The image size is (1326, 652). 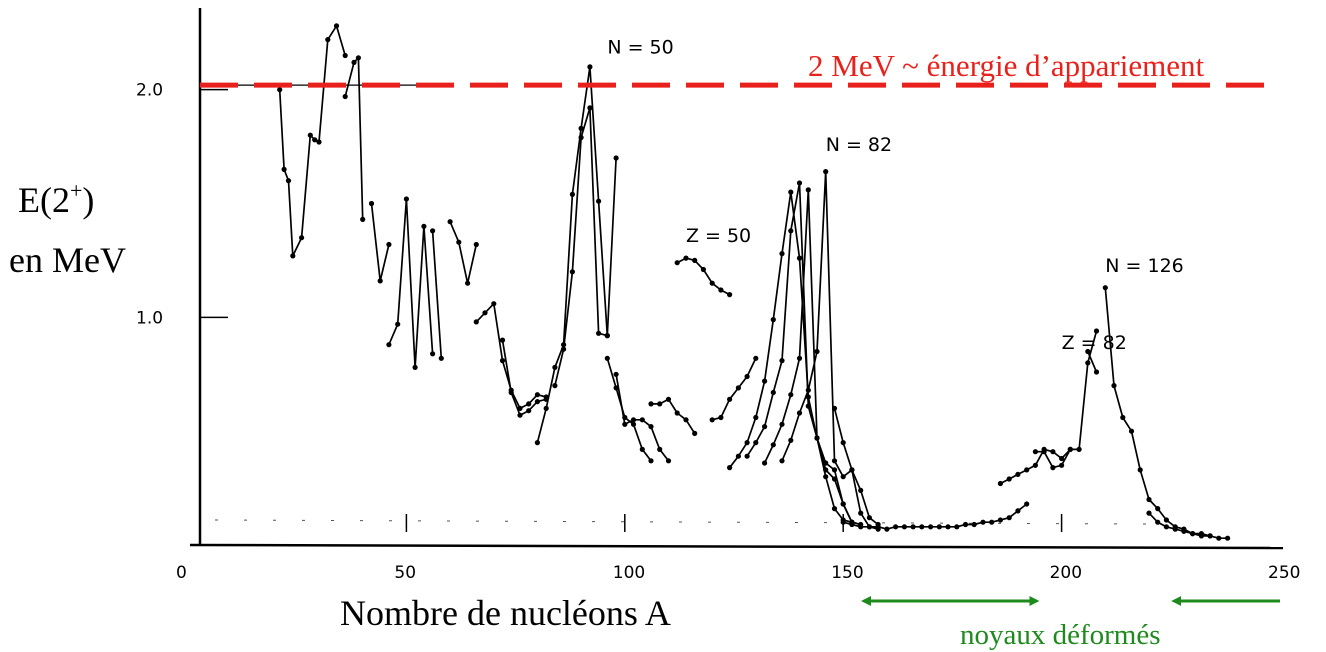 I want to click on x-axis-line, so click(x=736, y=546).